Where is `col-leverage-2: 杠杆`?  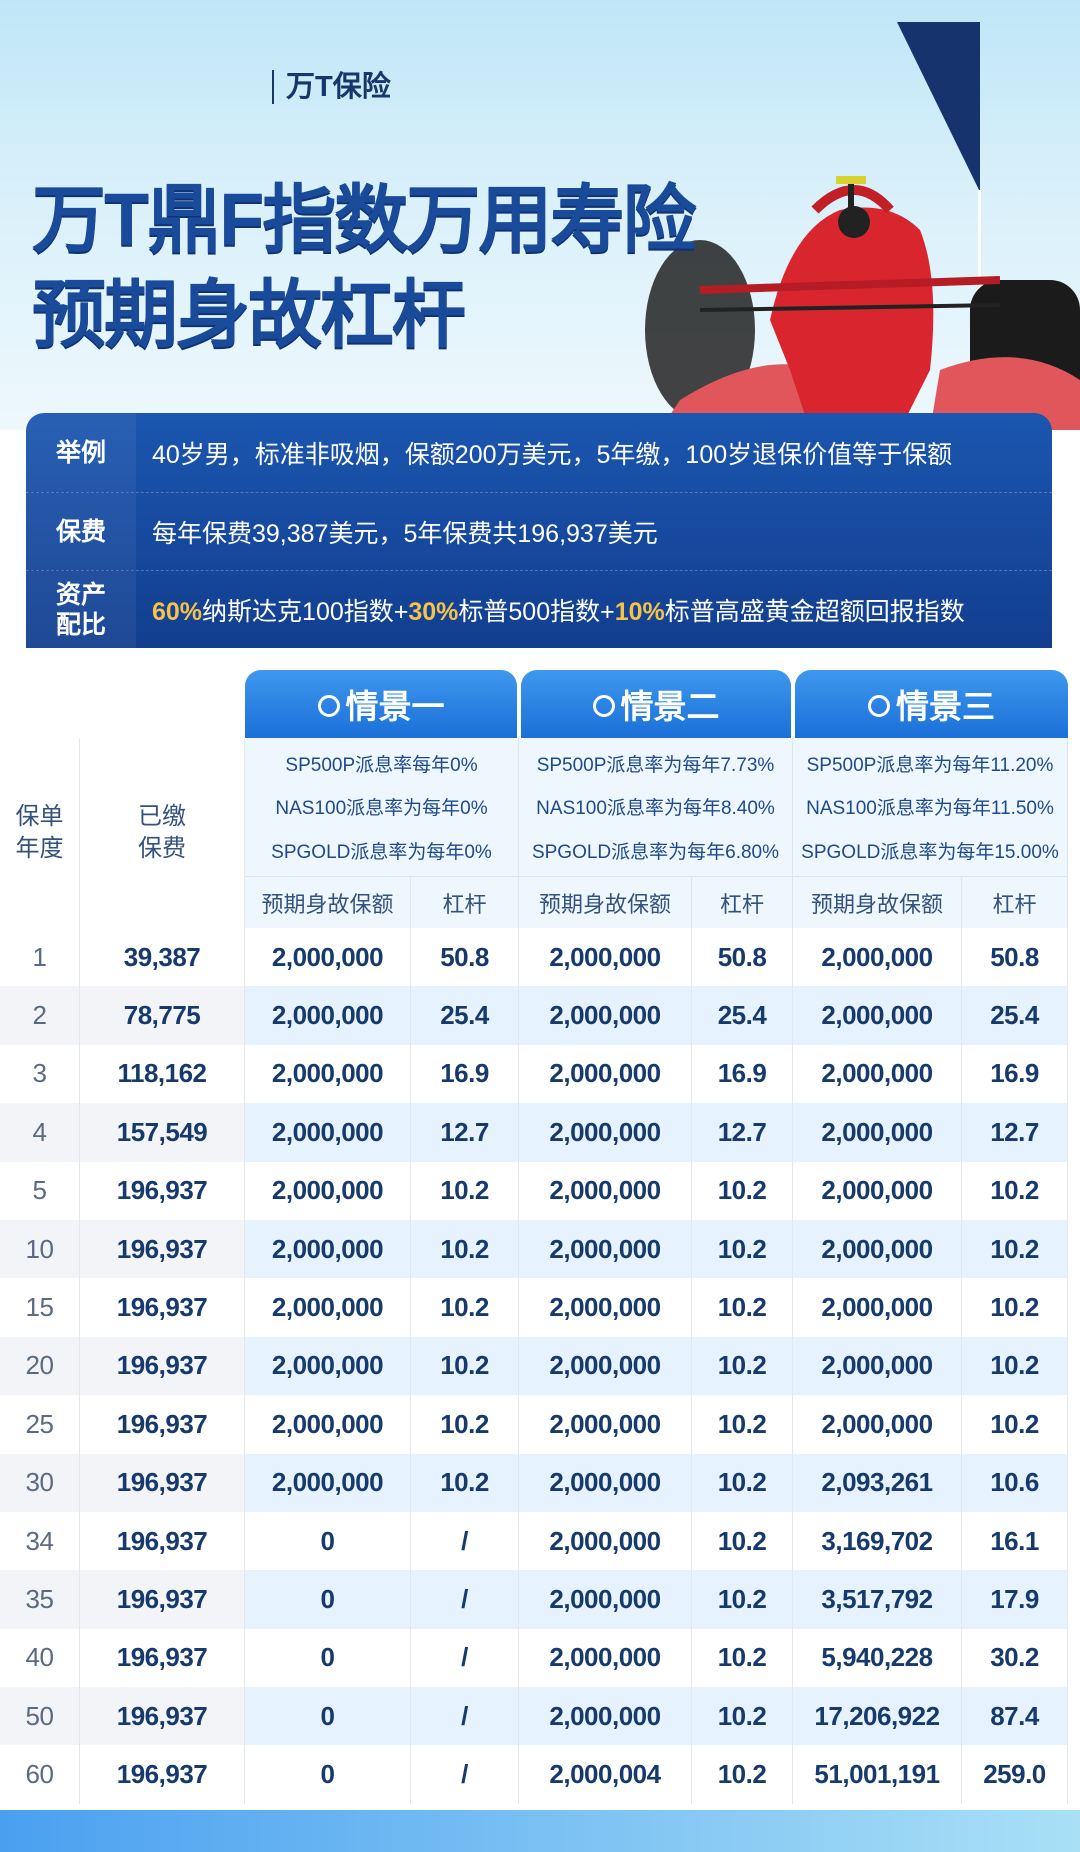
col-leverage-2: 杠杆 is located at coordinates (742, 902).